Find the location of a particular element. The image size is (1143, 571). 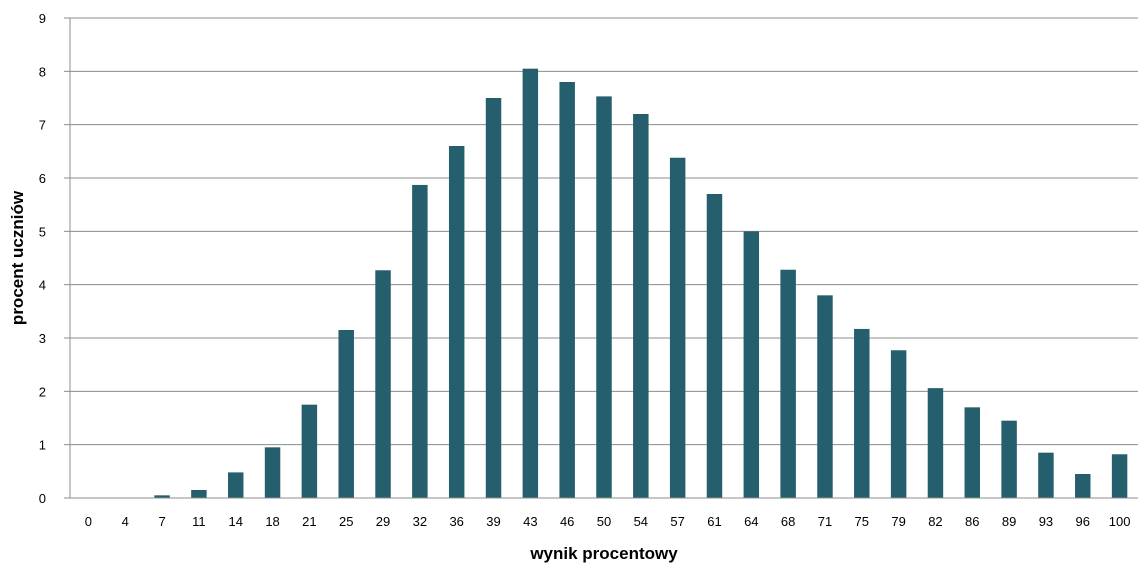

y-tick-label: 4 is located at coordinates (42, 285).